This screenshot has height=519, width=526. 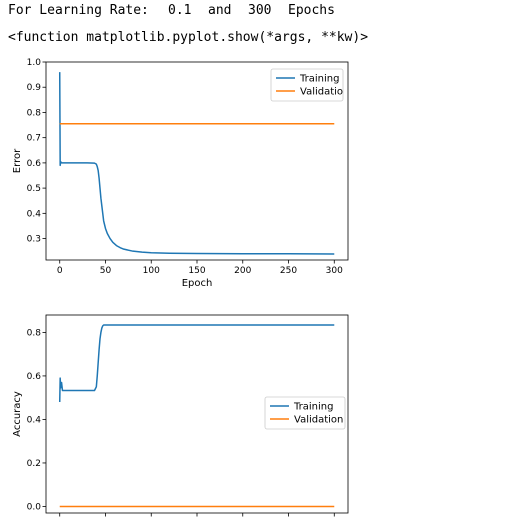 I want to click on legend: Training Validatio, so click(x=307, y=85).